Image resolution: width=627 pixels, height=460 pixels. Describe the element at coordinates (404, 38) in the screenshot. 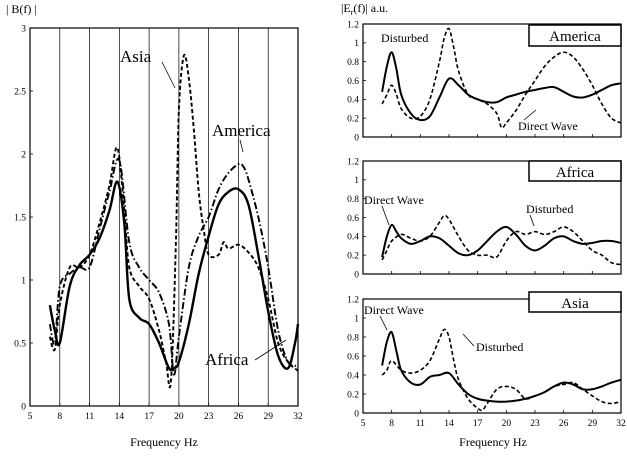

I see `panel-america-disturbed-label: Disturbed` at that location.